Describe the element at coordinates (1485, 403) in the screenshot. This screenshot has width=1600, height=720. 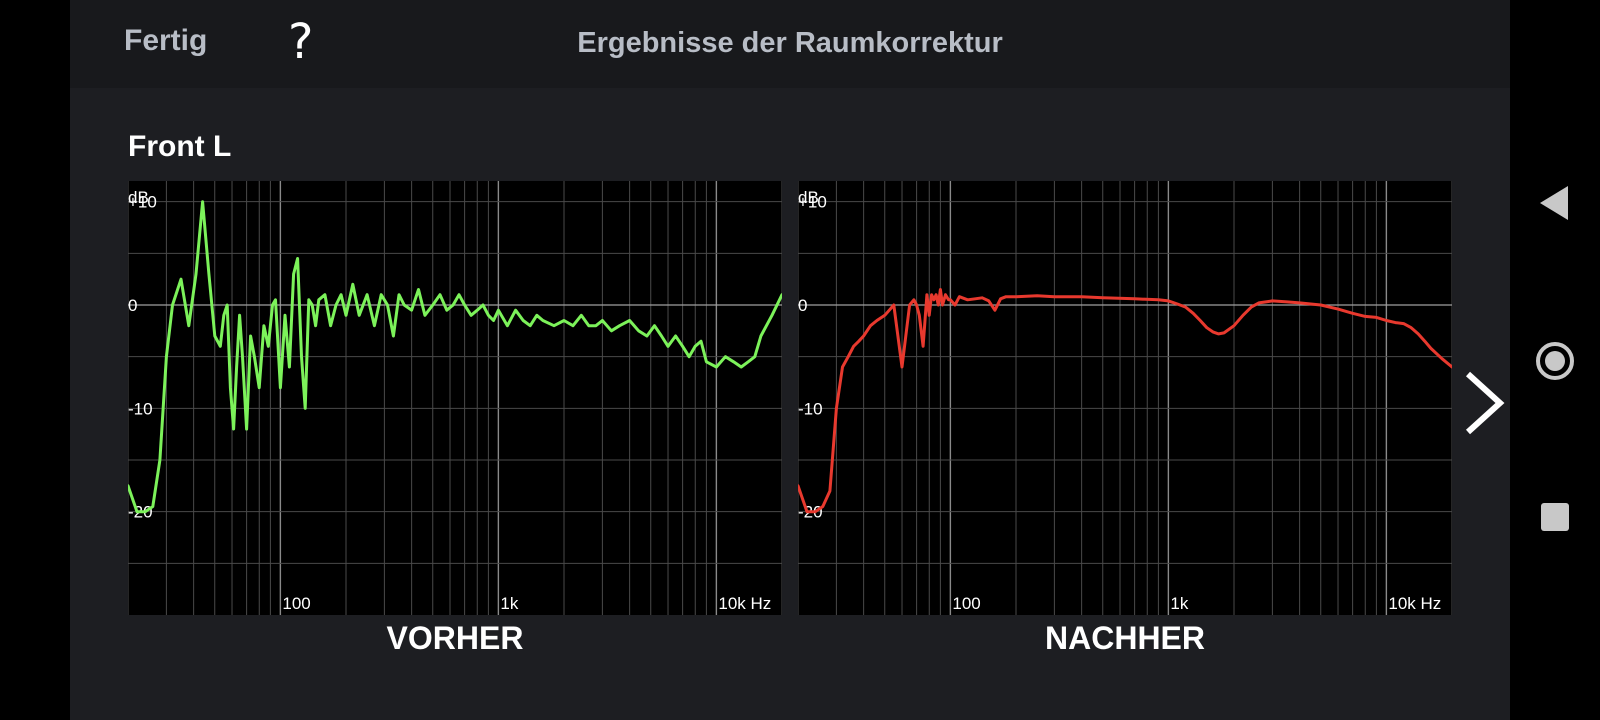
I see `chevron-right-icon` at that location.